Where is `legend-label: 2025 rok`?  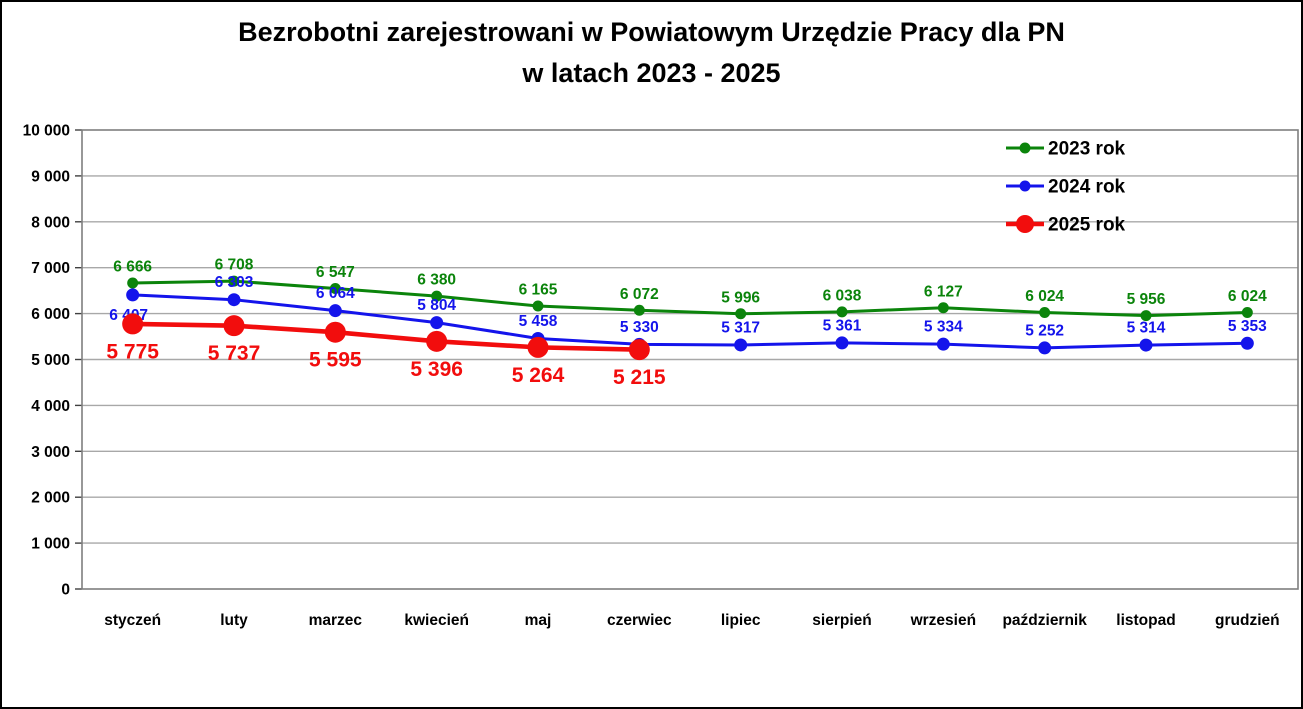
legend-label: 2025 rok is located at coordinates (1087, 225).